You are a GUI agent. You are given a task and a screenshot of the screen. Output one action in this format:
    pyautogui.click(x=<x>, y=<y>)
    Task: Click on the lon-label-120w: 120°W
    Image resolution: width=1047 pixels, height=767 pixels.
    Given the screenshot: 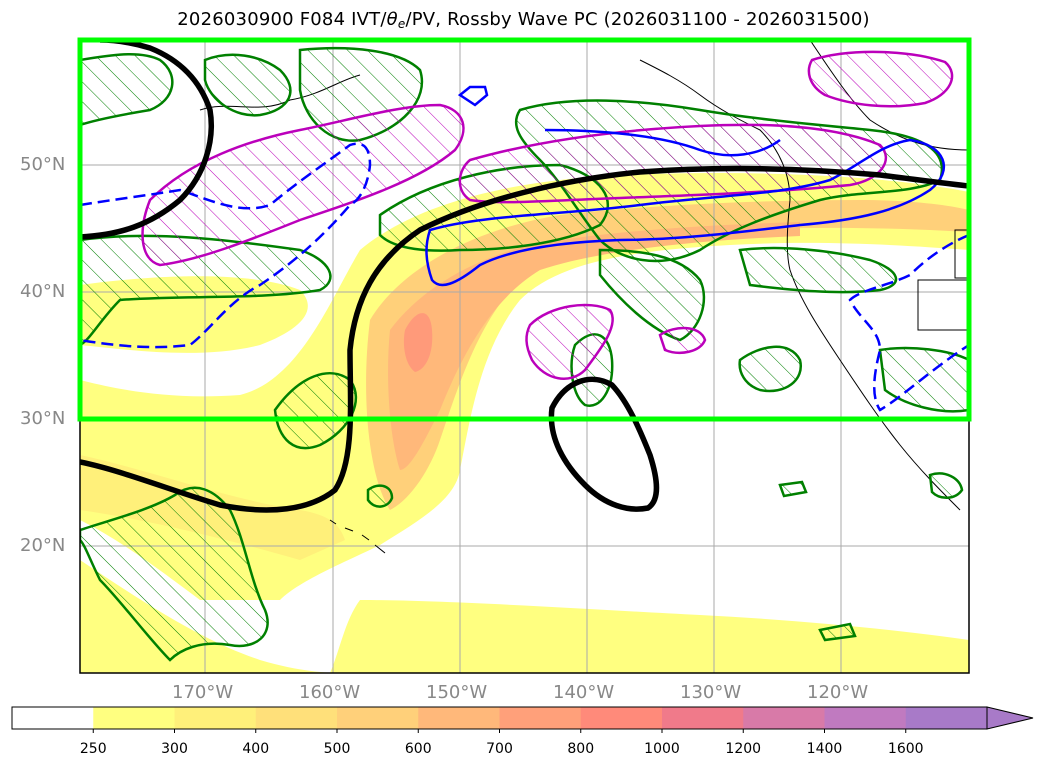 What is the action you would take?
    pyautogui.click(x=838, y=692)
    